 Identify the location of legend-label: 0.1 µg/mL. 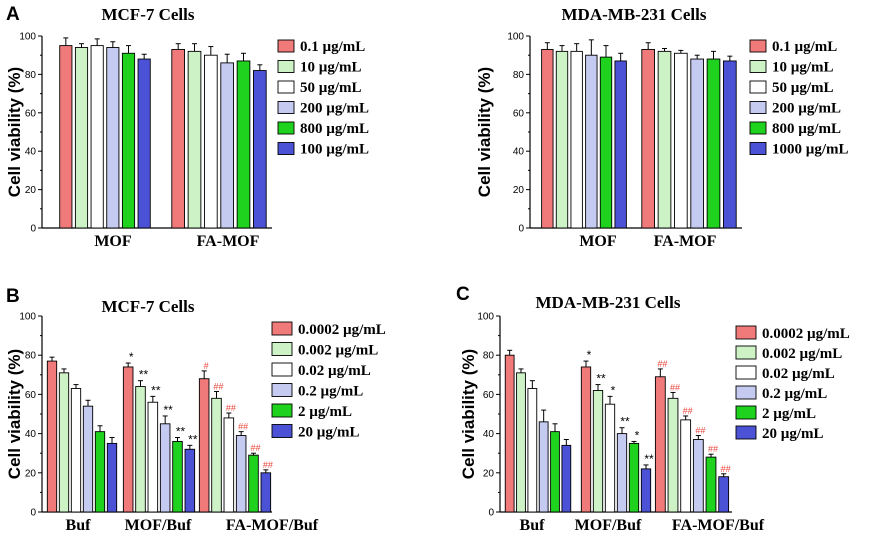
(332, 47).